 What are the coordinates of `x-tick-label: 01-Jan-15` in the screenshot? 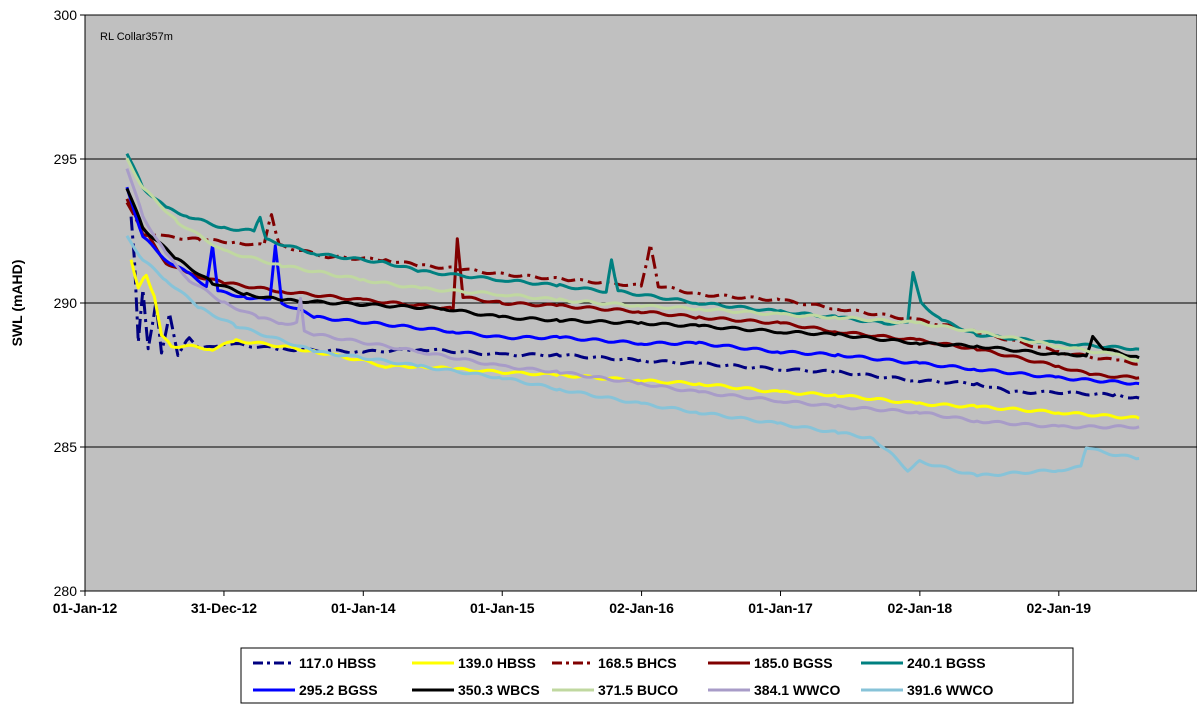 It's located at (502, 608).